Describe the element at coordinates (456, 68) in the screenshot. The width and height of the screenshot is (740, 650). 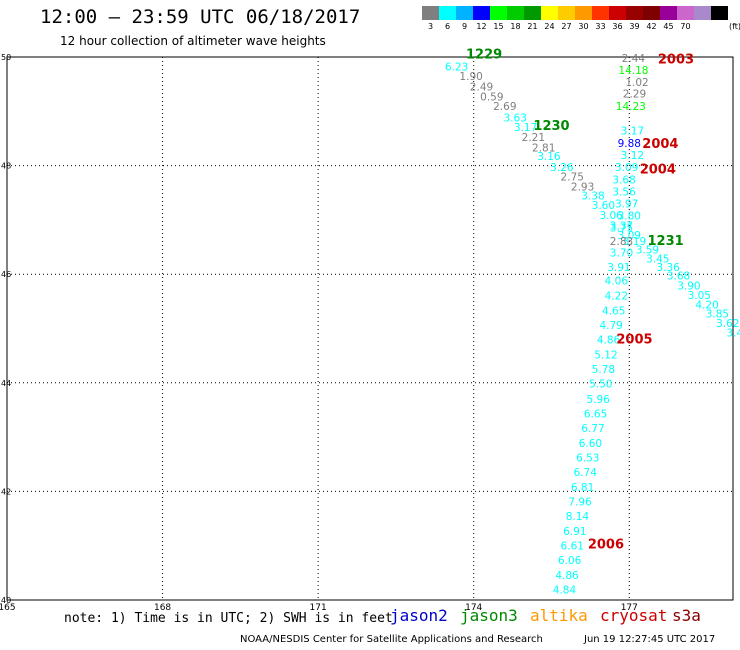
I see `swh-data-label: 6.23` at that location.